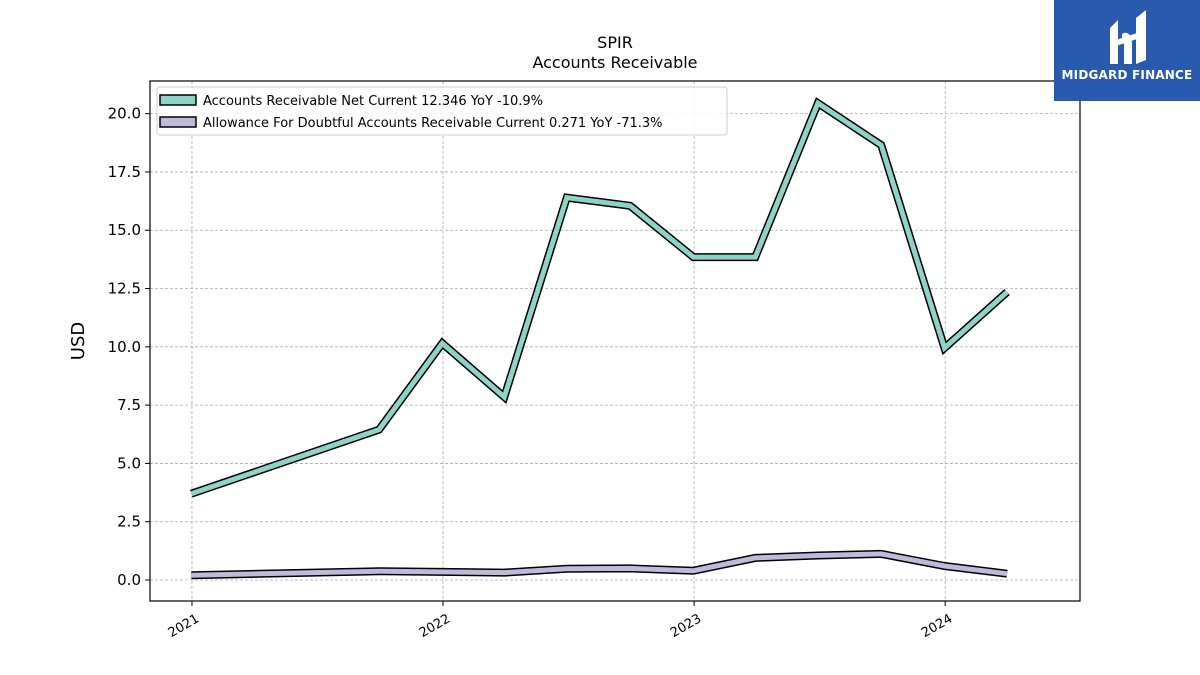 This screenshot has height=675, width=1200. What do you see at coordinates (614, 62) in the screenshot?
I see `chart-subtitle: Accounts Receivable` at bounding box center [614, 62].